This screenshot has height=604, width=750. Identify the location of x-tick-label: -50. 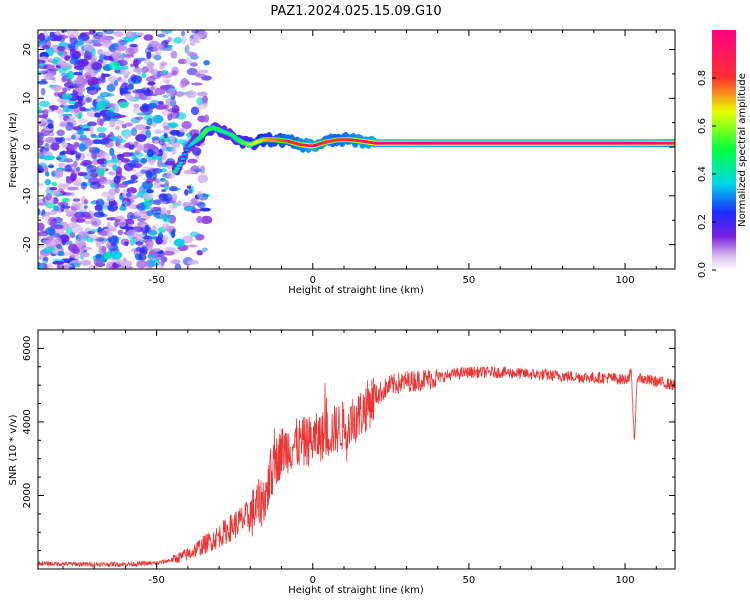
(156, 580).